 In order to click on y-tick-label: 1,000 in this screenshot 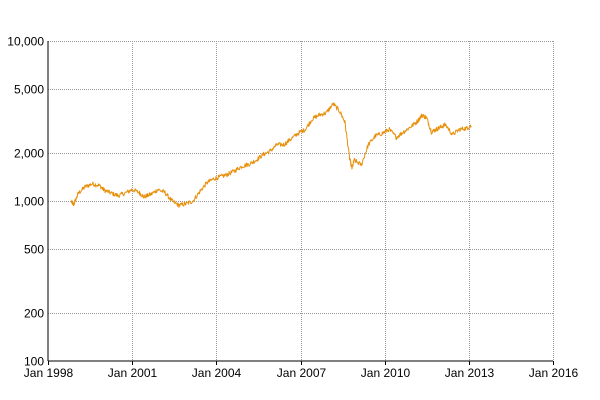, I will do `click(29, 202)`.